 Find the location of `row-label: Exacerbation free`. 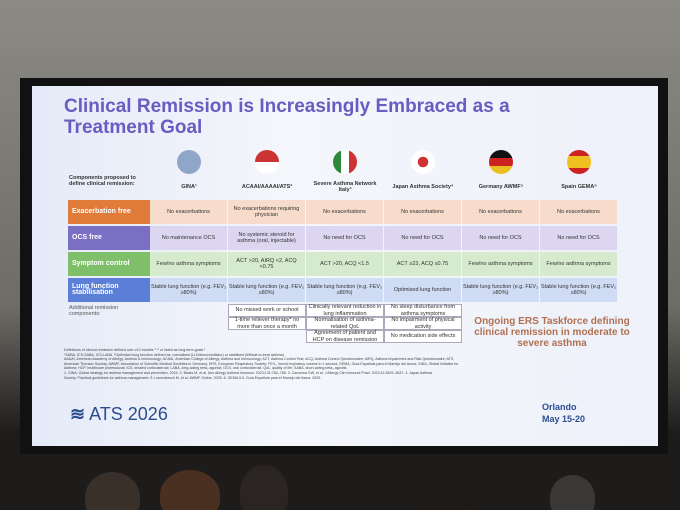

row-label: Exacerbation free is located at coordinates (109, 212).